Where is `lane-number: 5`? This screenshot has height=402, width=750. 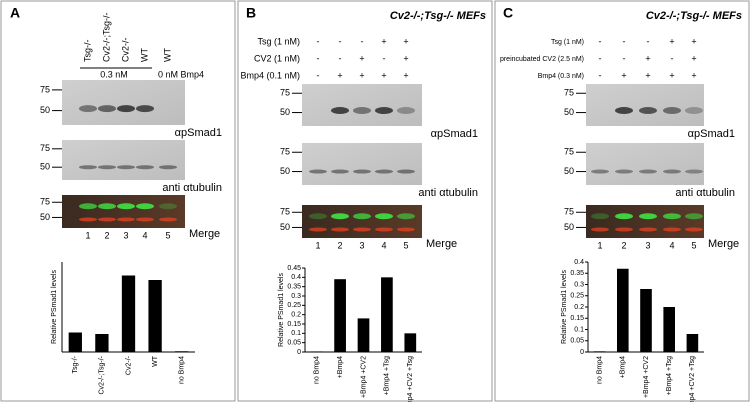 lane-number: 5 is located at coordinates (405, 245).